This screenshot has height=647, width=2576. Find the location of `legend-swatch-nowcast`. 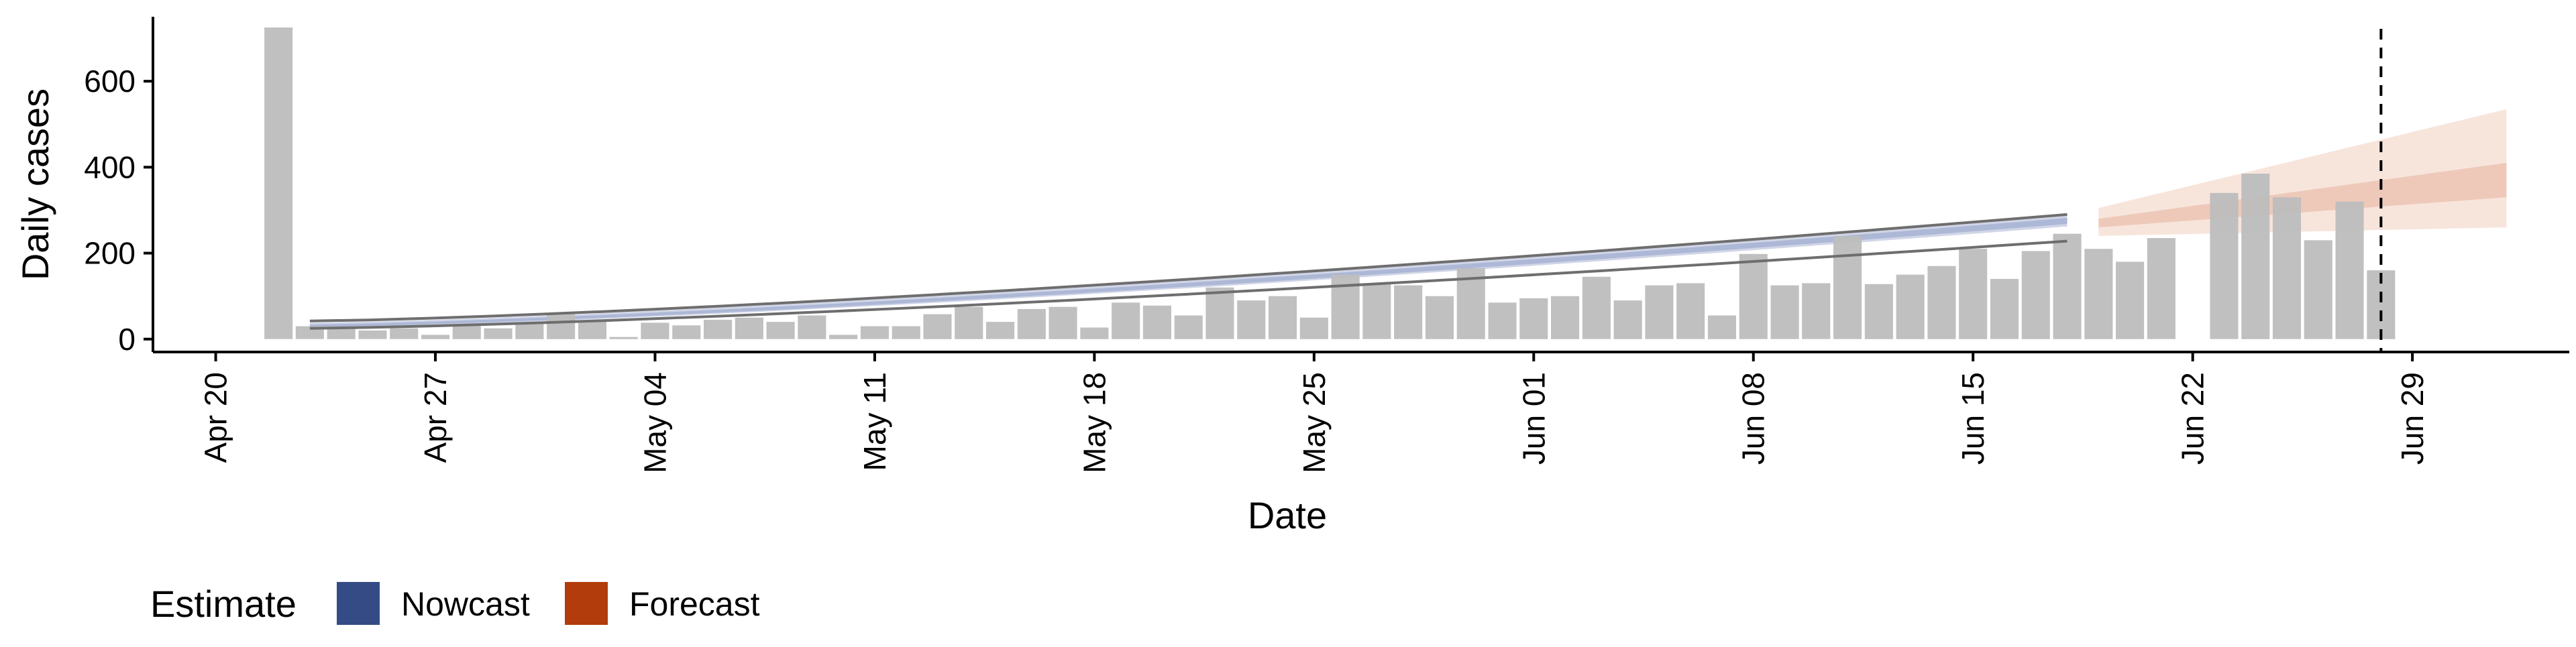

legend-swatch-nowcast is located at coordinates (358, 603).